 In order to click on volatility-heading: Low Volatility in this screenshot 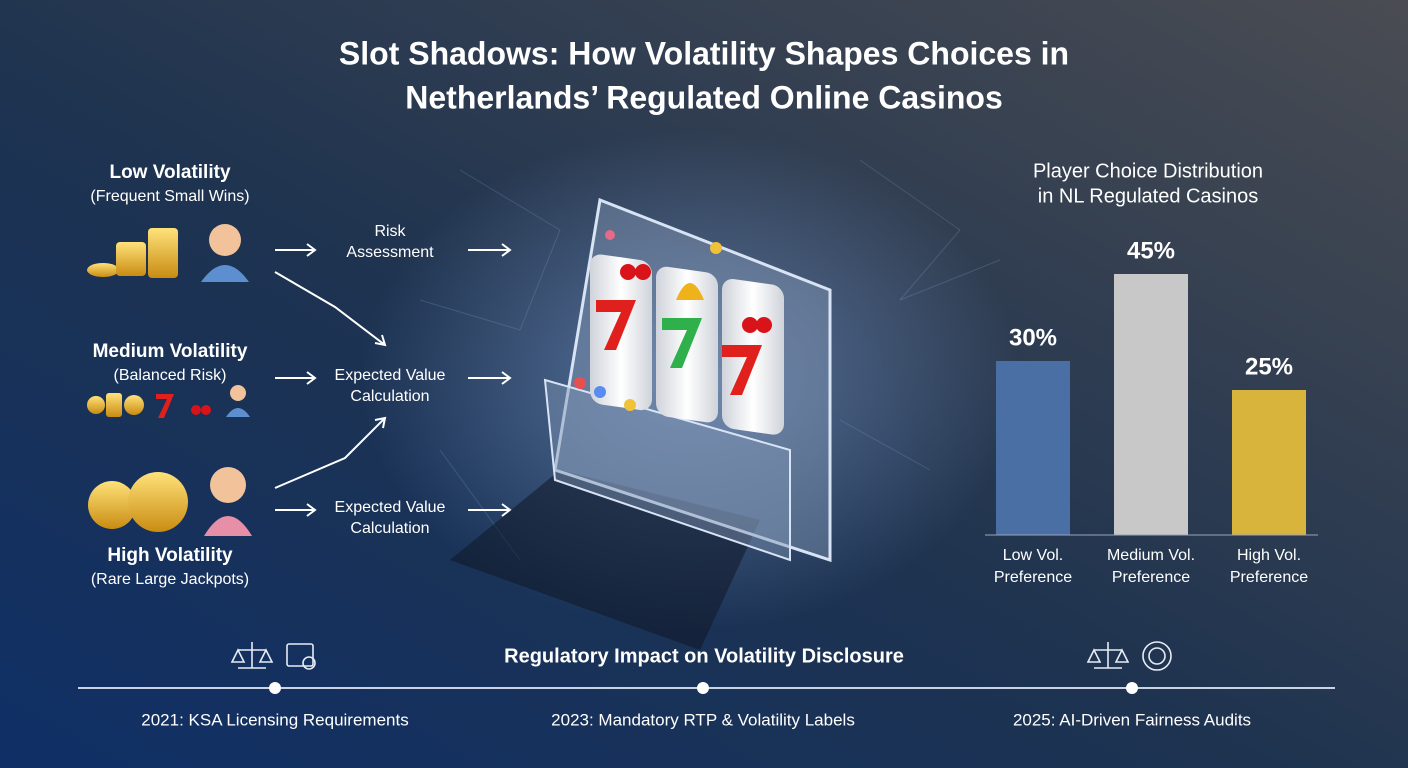, I will do `click(169, 172)`.